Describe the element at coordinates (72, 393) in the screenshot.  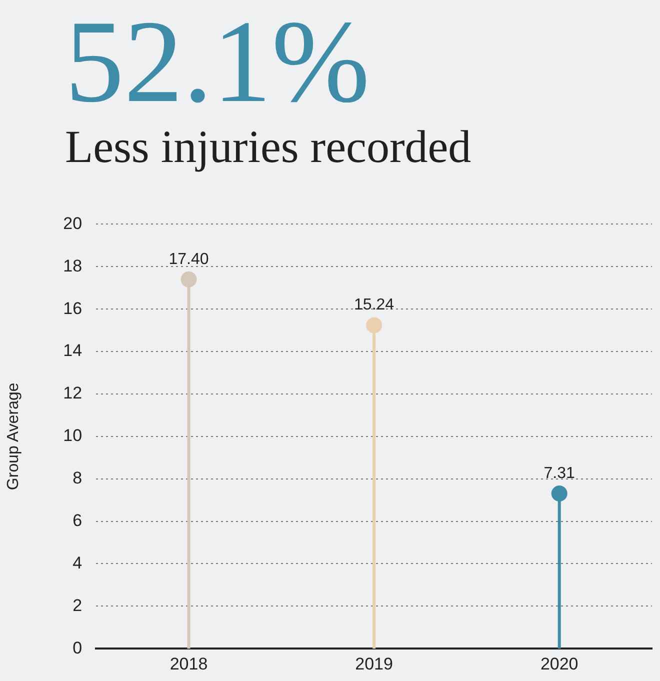
I see `y-tick-label: 12` at that location.